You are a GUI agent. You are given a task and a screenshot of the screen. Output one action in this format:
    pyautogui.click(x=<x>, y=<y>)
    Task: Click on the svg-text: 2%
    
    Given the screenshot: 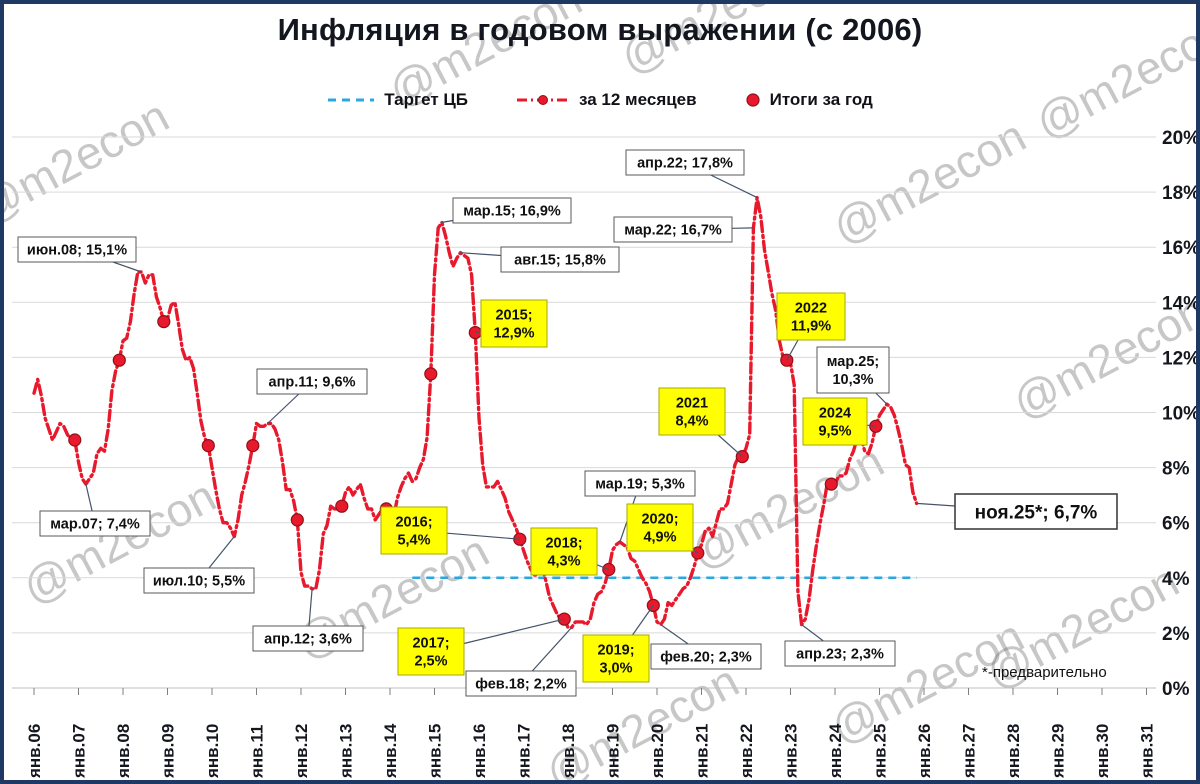 What is the action you would take?
    pyautogui.click(x=1176, y=634)
    